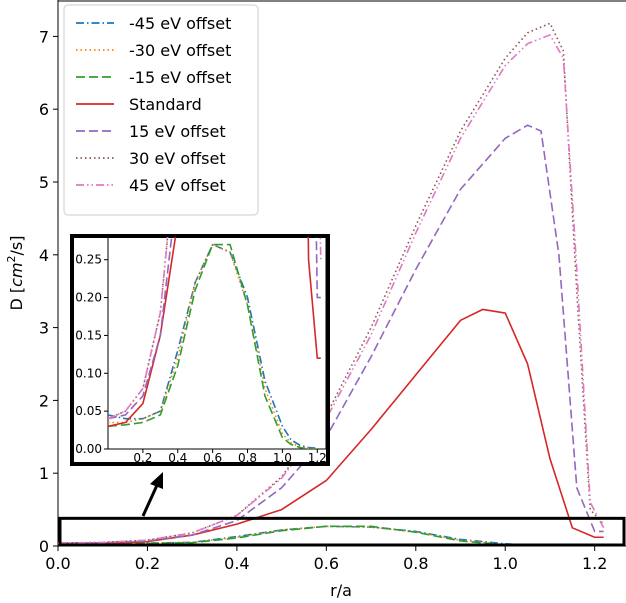  What do you see at coordinates (44, 36) in the screenshot?
I see `y-tick-label: 7` at bounding box center [44, 36].